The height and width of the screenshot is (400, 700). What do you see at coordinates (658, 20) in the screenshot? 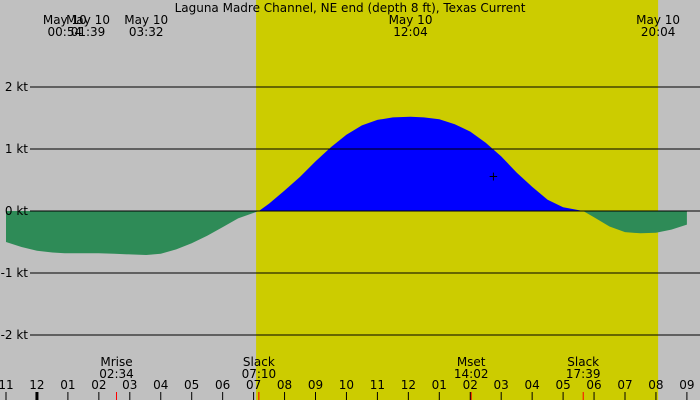
I see `top-event-date-4: May 10` at bounding box center [658, 20].